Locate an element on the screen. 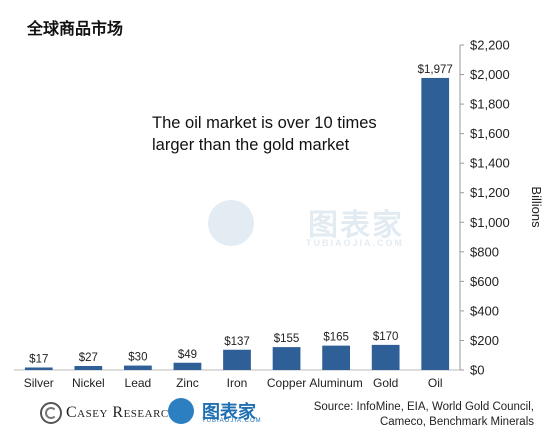 This screenshot has width=550, height=433. x-tick-label: Copper is located at coordinates (286, 383).